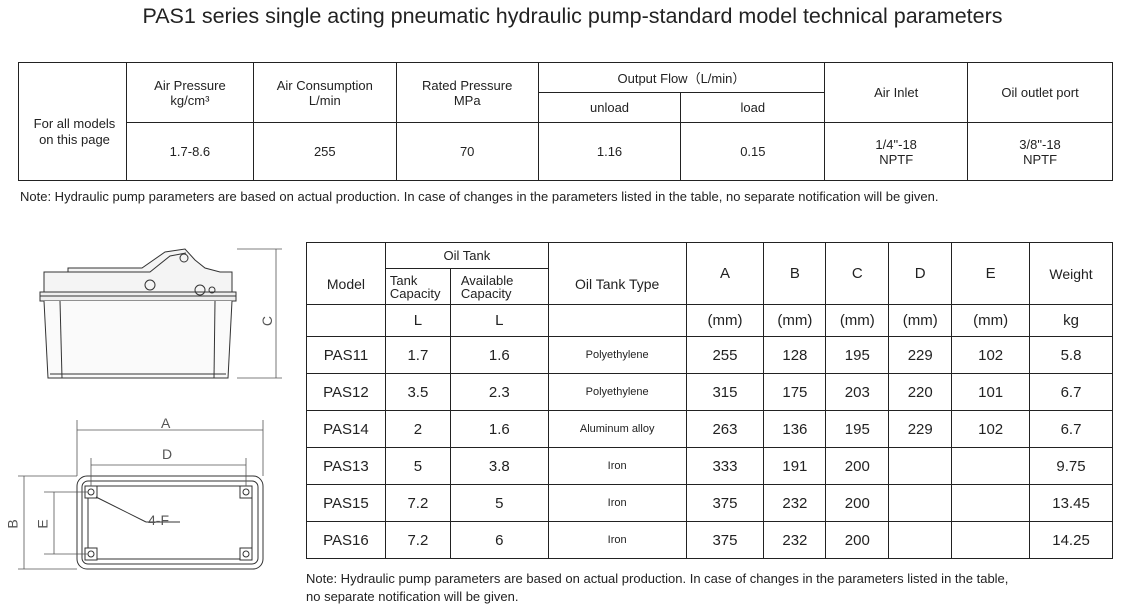 The width and height of the screenshot is (1145, 611). I want to click on model-header: Model, so click(346, 273).